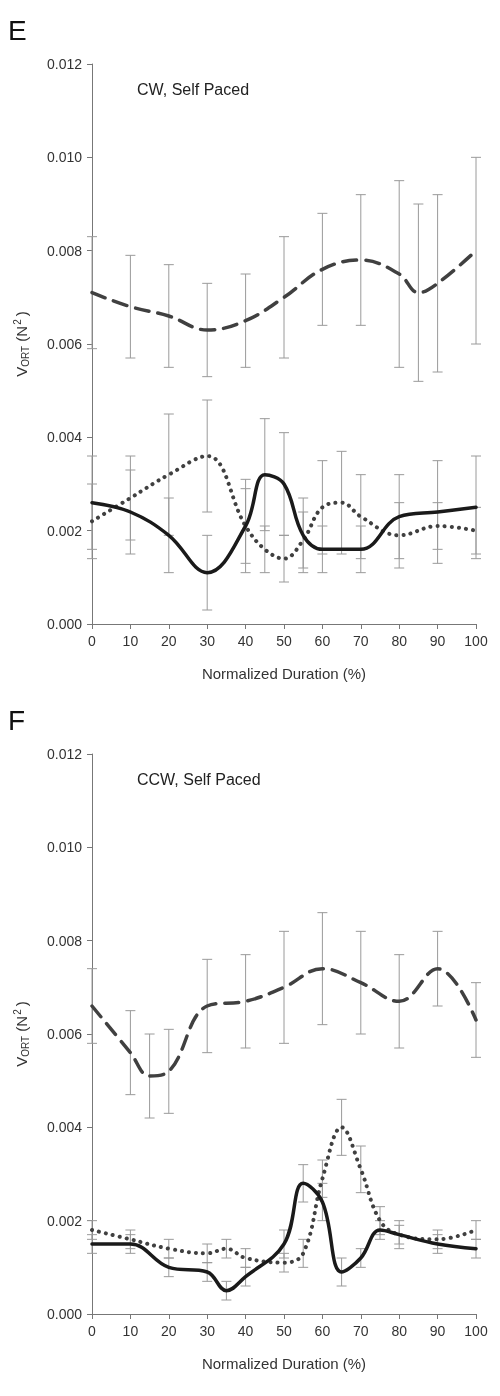  Describe the element at coordinates (193, 89) in the screenshot. I see `text: CW, Self Paced` at that location.